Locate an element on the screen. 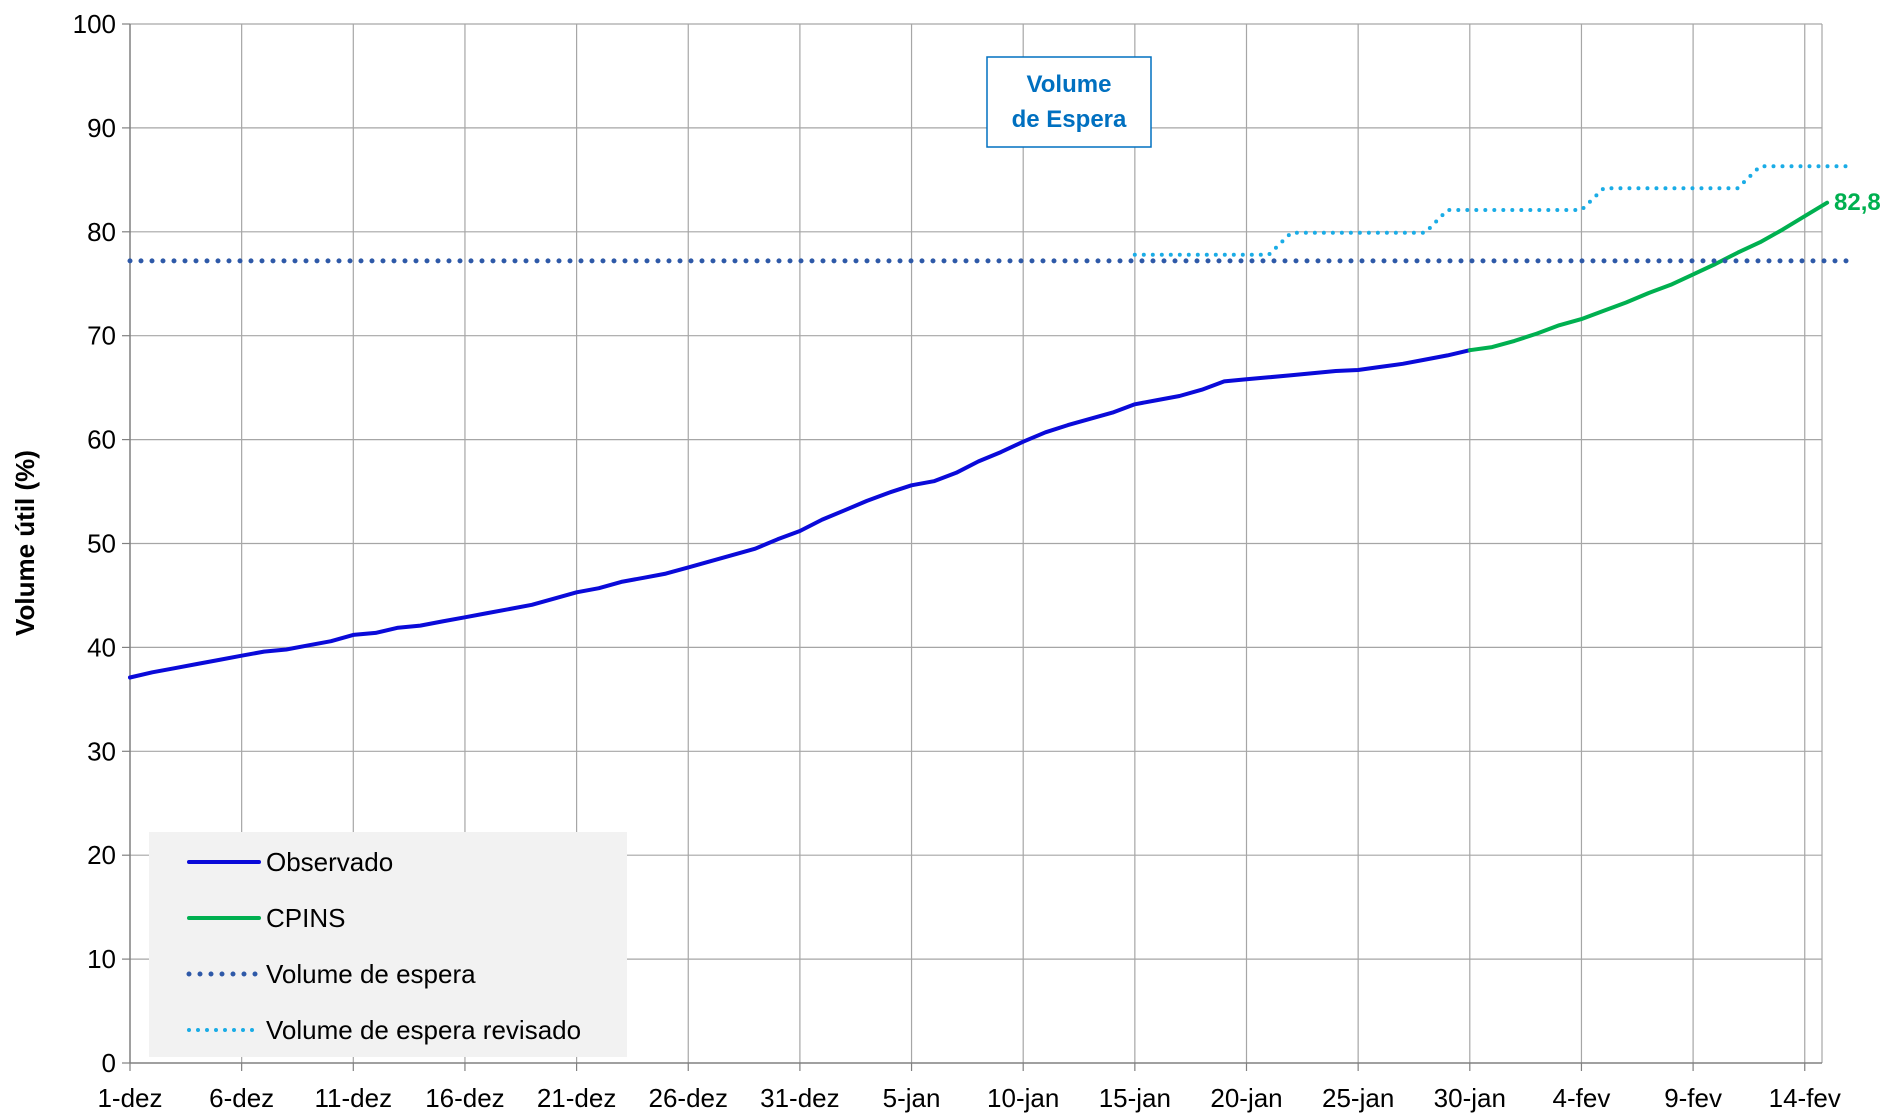 Image resolution: width=1891 pixels, height=1117 pixels. y-tick-labels: 0 10 20 30 40 50 60 70 80 90 100 is located at coordinates (94, 543).